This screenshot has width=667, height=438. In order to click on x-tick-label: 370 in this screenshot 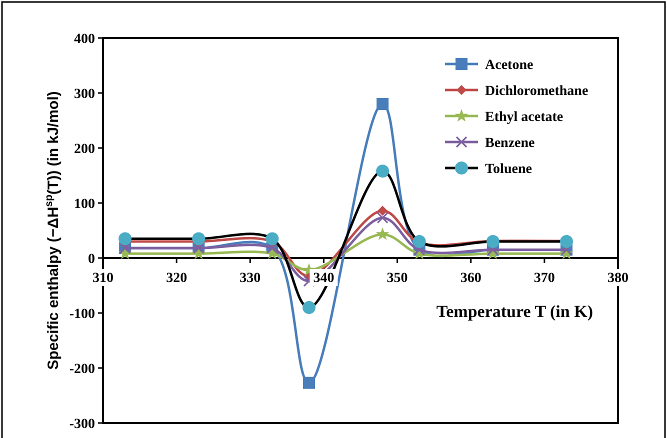, I will do `click(544, 278)`.